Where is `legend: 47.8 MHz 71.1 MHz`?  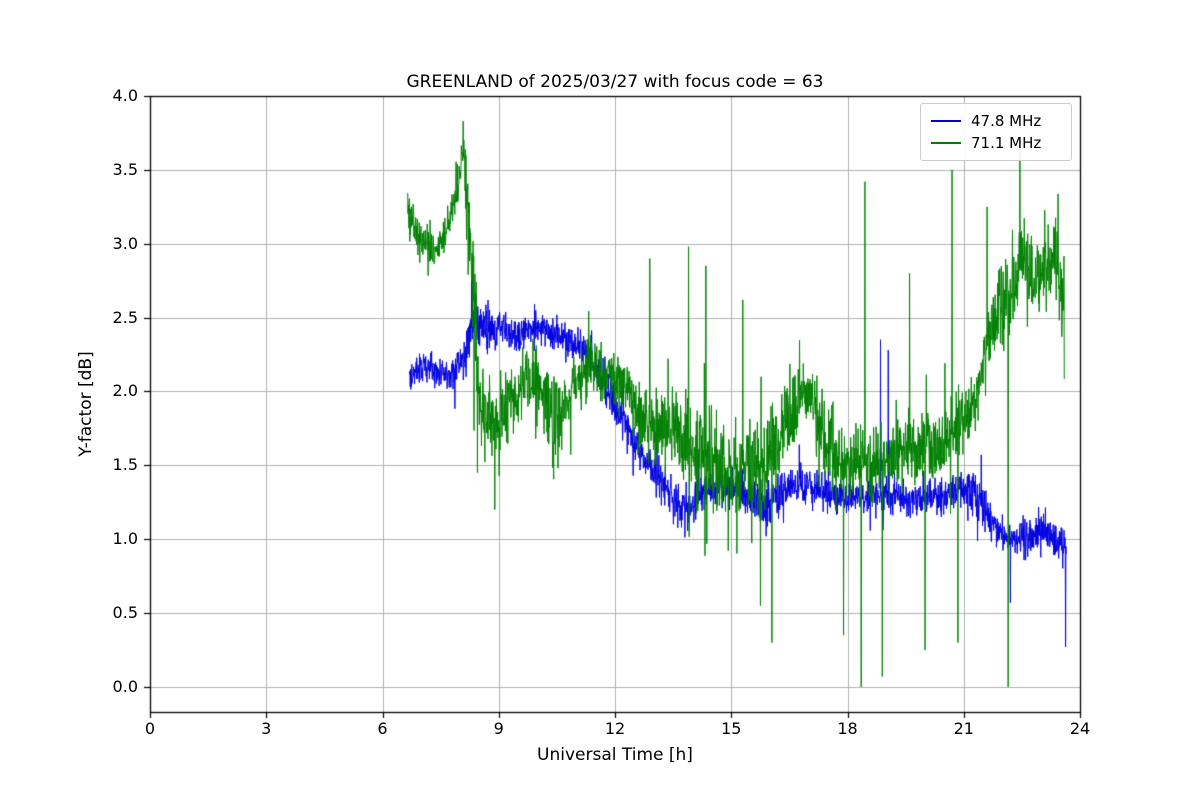 legend: 47.8 MHz 71.1 MHz is located at coordinates (996, 132).